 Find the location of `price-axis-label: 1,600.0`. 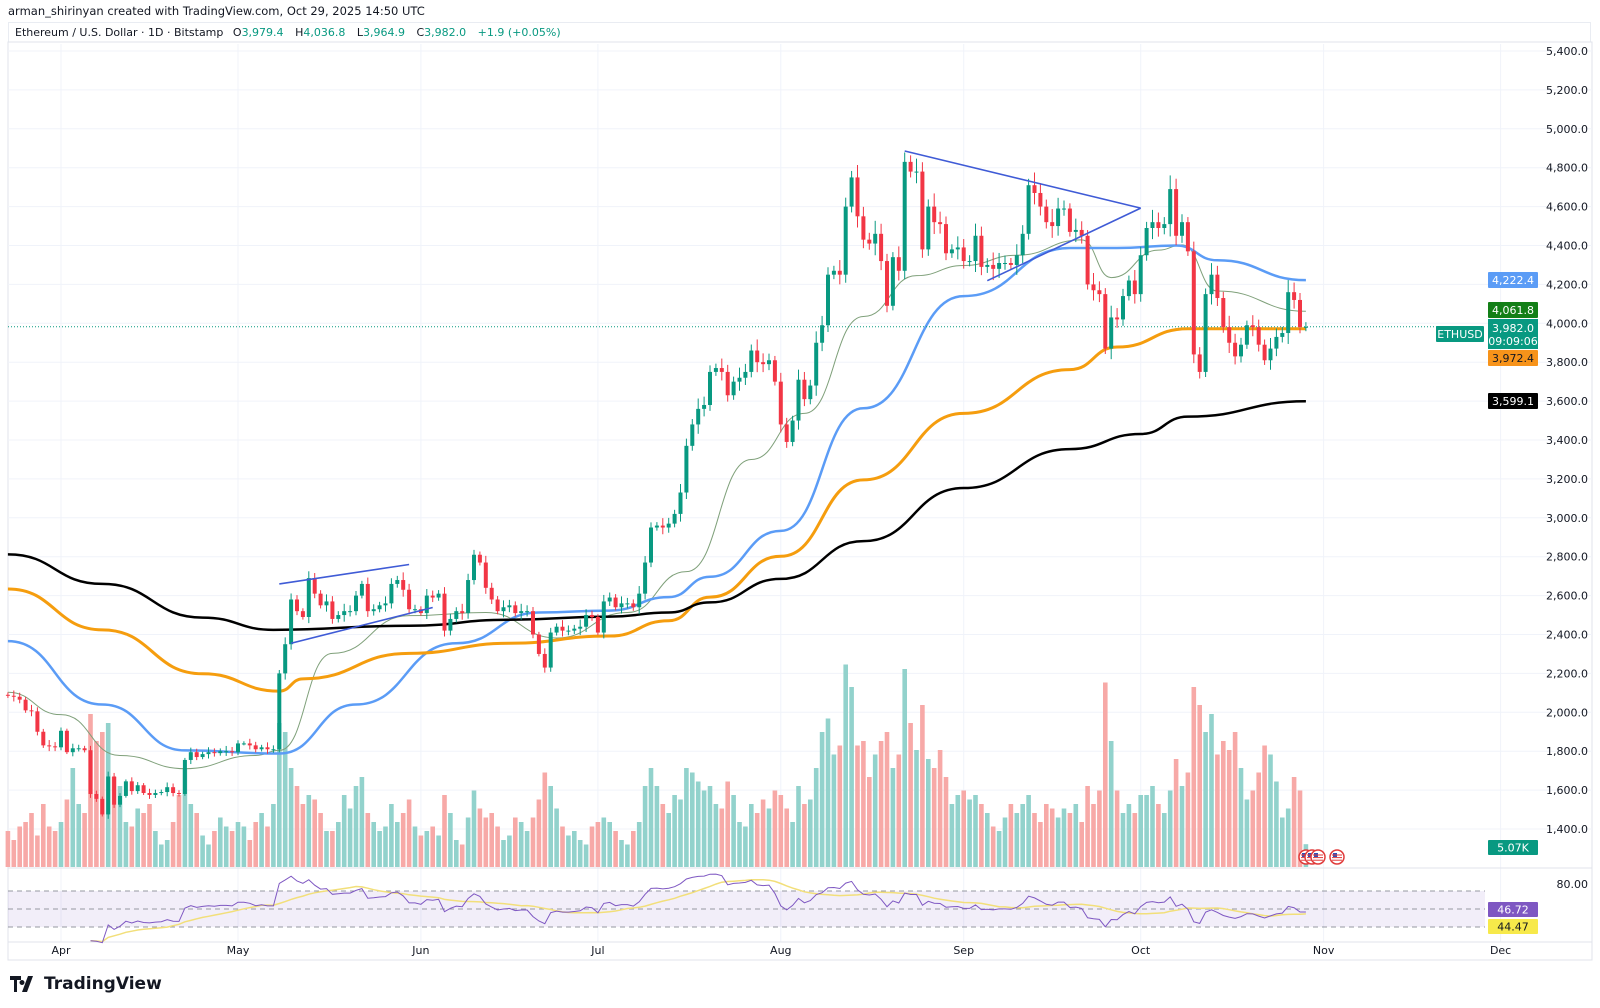

price-axis-label: 1,600.0 is located at coordinates (1567, 790).